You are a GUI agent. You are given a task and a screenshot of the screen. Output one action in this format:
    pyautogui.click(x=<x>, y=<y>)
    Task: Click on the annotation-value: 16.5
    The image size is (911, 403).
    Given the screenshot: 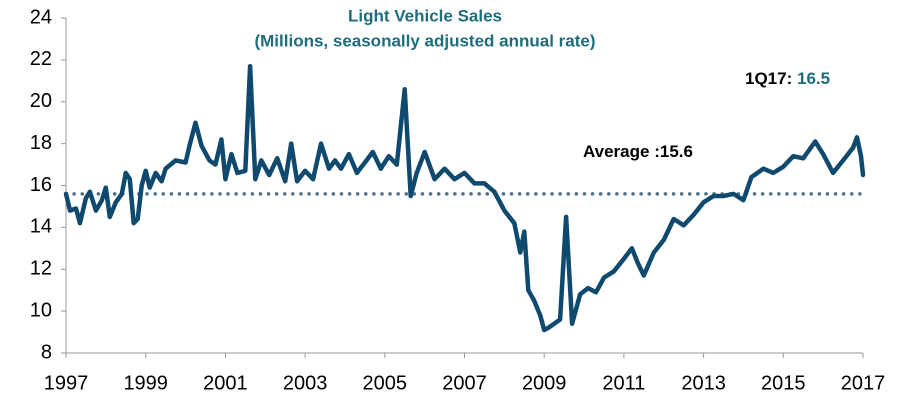 What is the action you would take?
    pyautogui.click(x=813, y=78)
    